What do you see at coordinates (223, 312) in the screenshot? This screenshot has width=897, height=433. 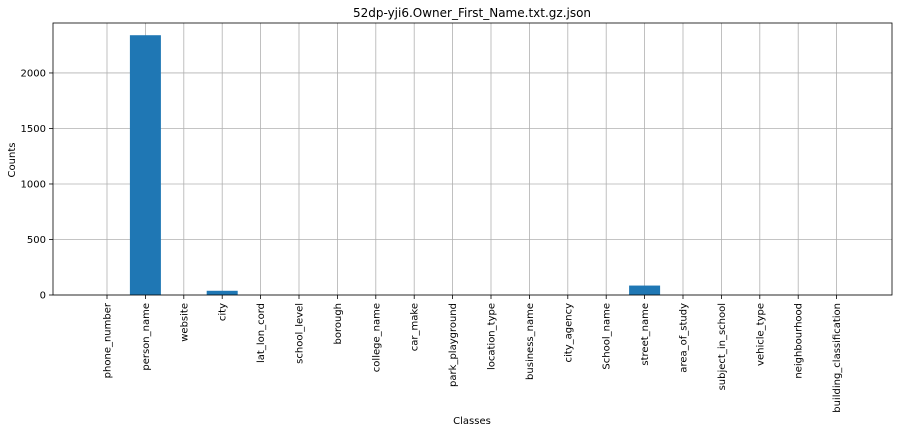 I see `x-tick-label: city` at bounding box center [223, 312].